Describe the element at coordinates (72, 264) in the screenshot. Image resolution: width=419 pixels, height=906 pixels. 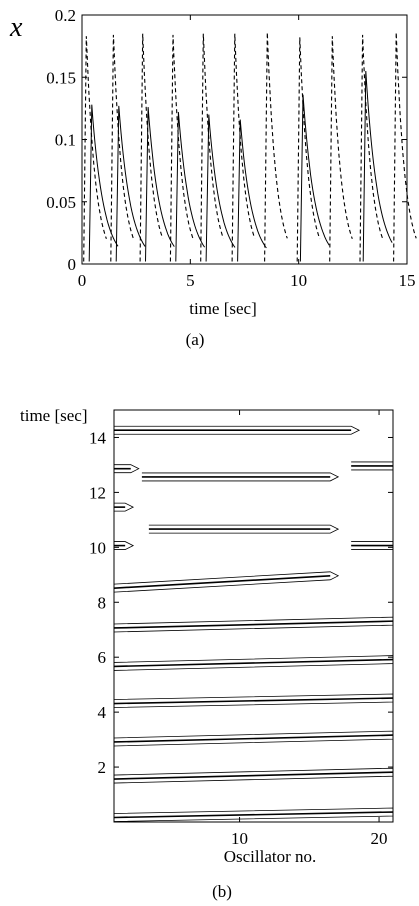
I see `panel-a-y-tick-label: 0` at that location.